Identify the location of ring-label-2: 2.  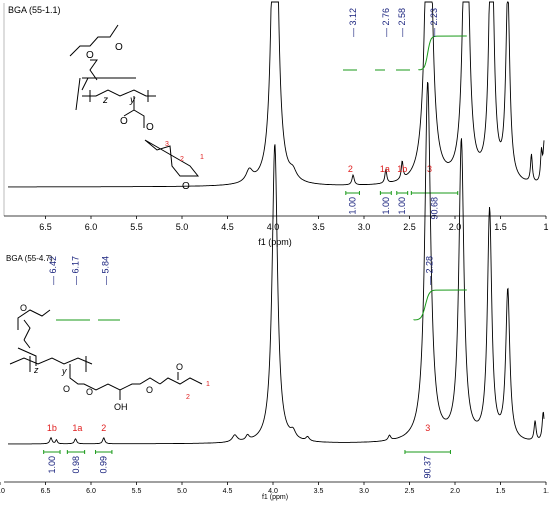
(182, 159).